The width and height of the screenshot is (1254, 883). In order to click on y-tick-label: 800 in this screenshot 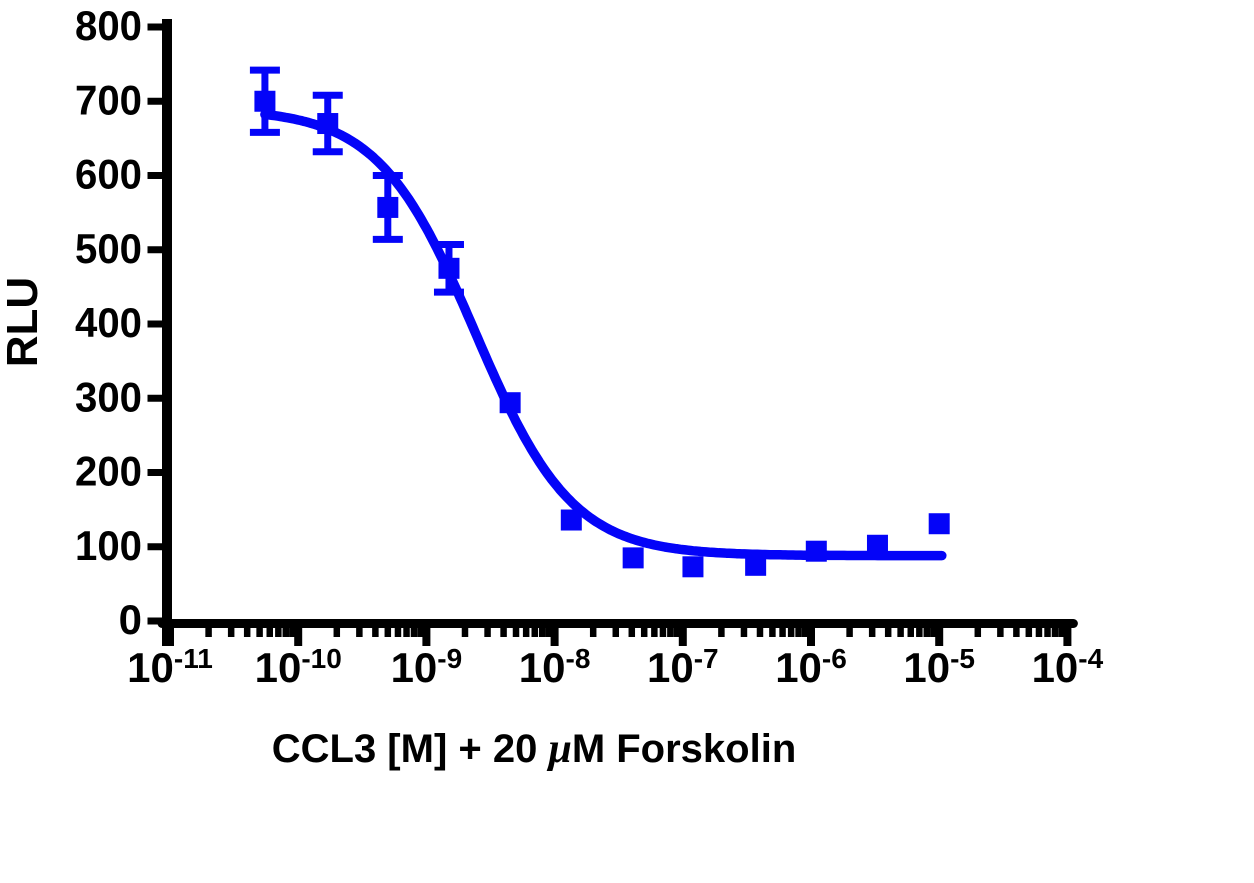, I will do `click(108, 25)`.